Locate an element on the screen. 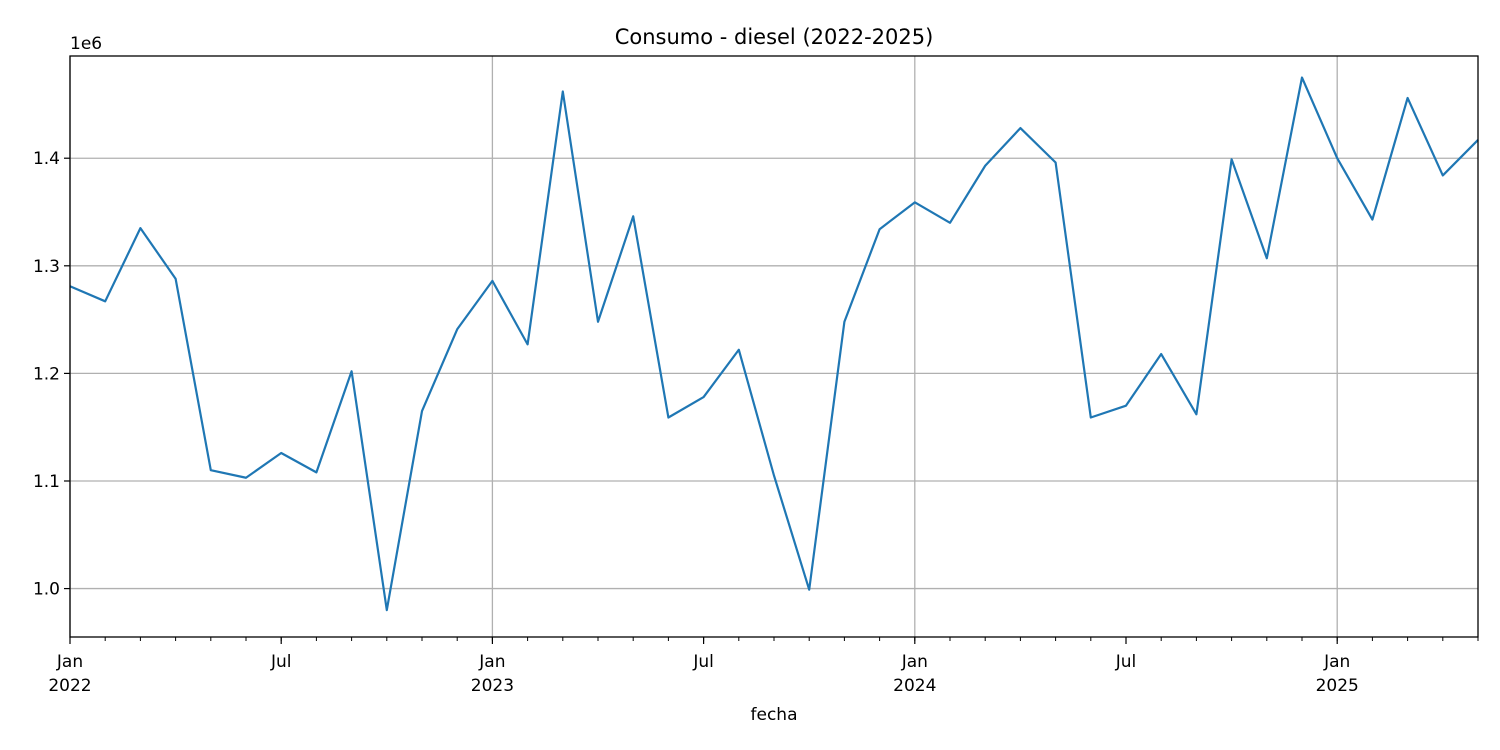 This screenshot has height=750, width=1500. x-tick-year-label: 2025 is located at coordinates (1337, 686).